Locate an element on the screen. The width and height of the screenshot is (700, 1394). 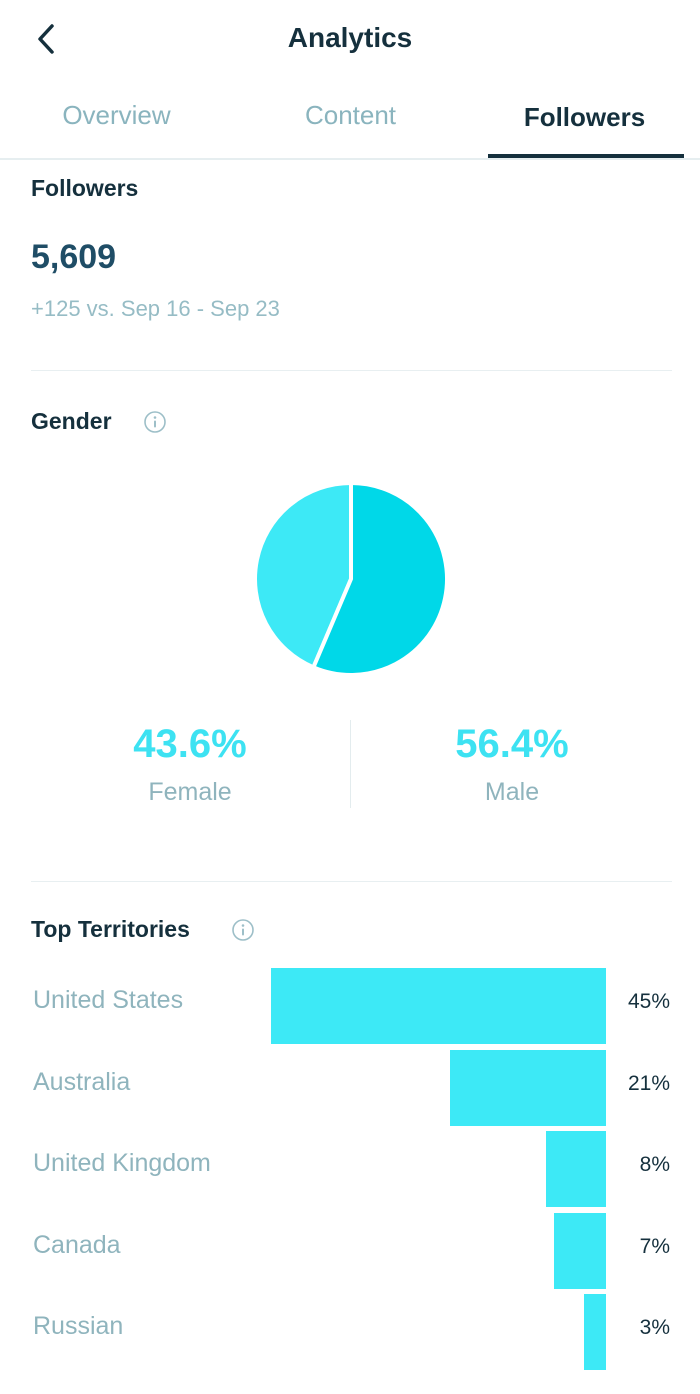
tab-followers: Followers is located at coordinates (584, 117).